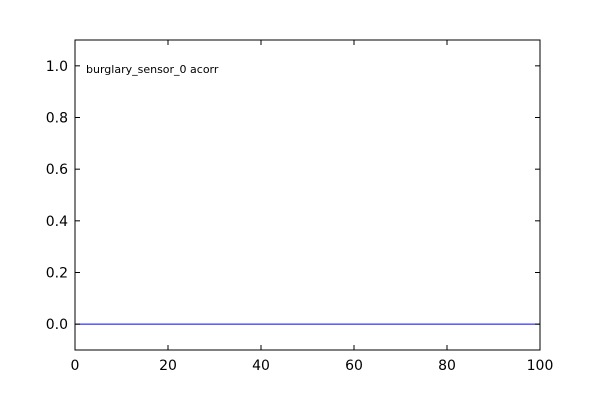 Image resolution: width=600 pixels, height=400 pixels. What do you see at coordinates (75, 366) in the screenshot?
I see `x-tick-label-0: 0` at bounding box center [75, 366].